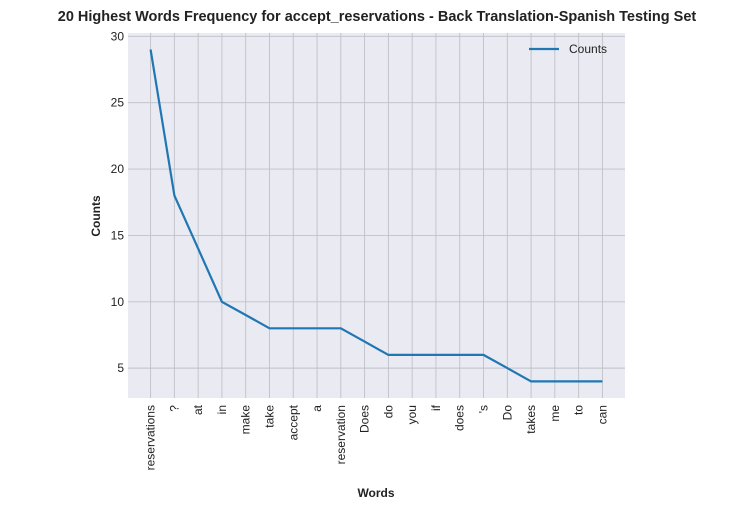  I want to click on x-tick-label: 's, so click(484, 409).